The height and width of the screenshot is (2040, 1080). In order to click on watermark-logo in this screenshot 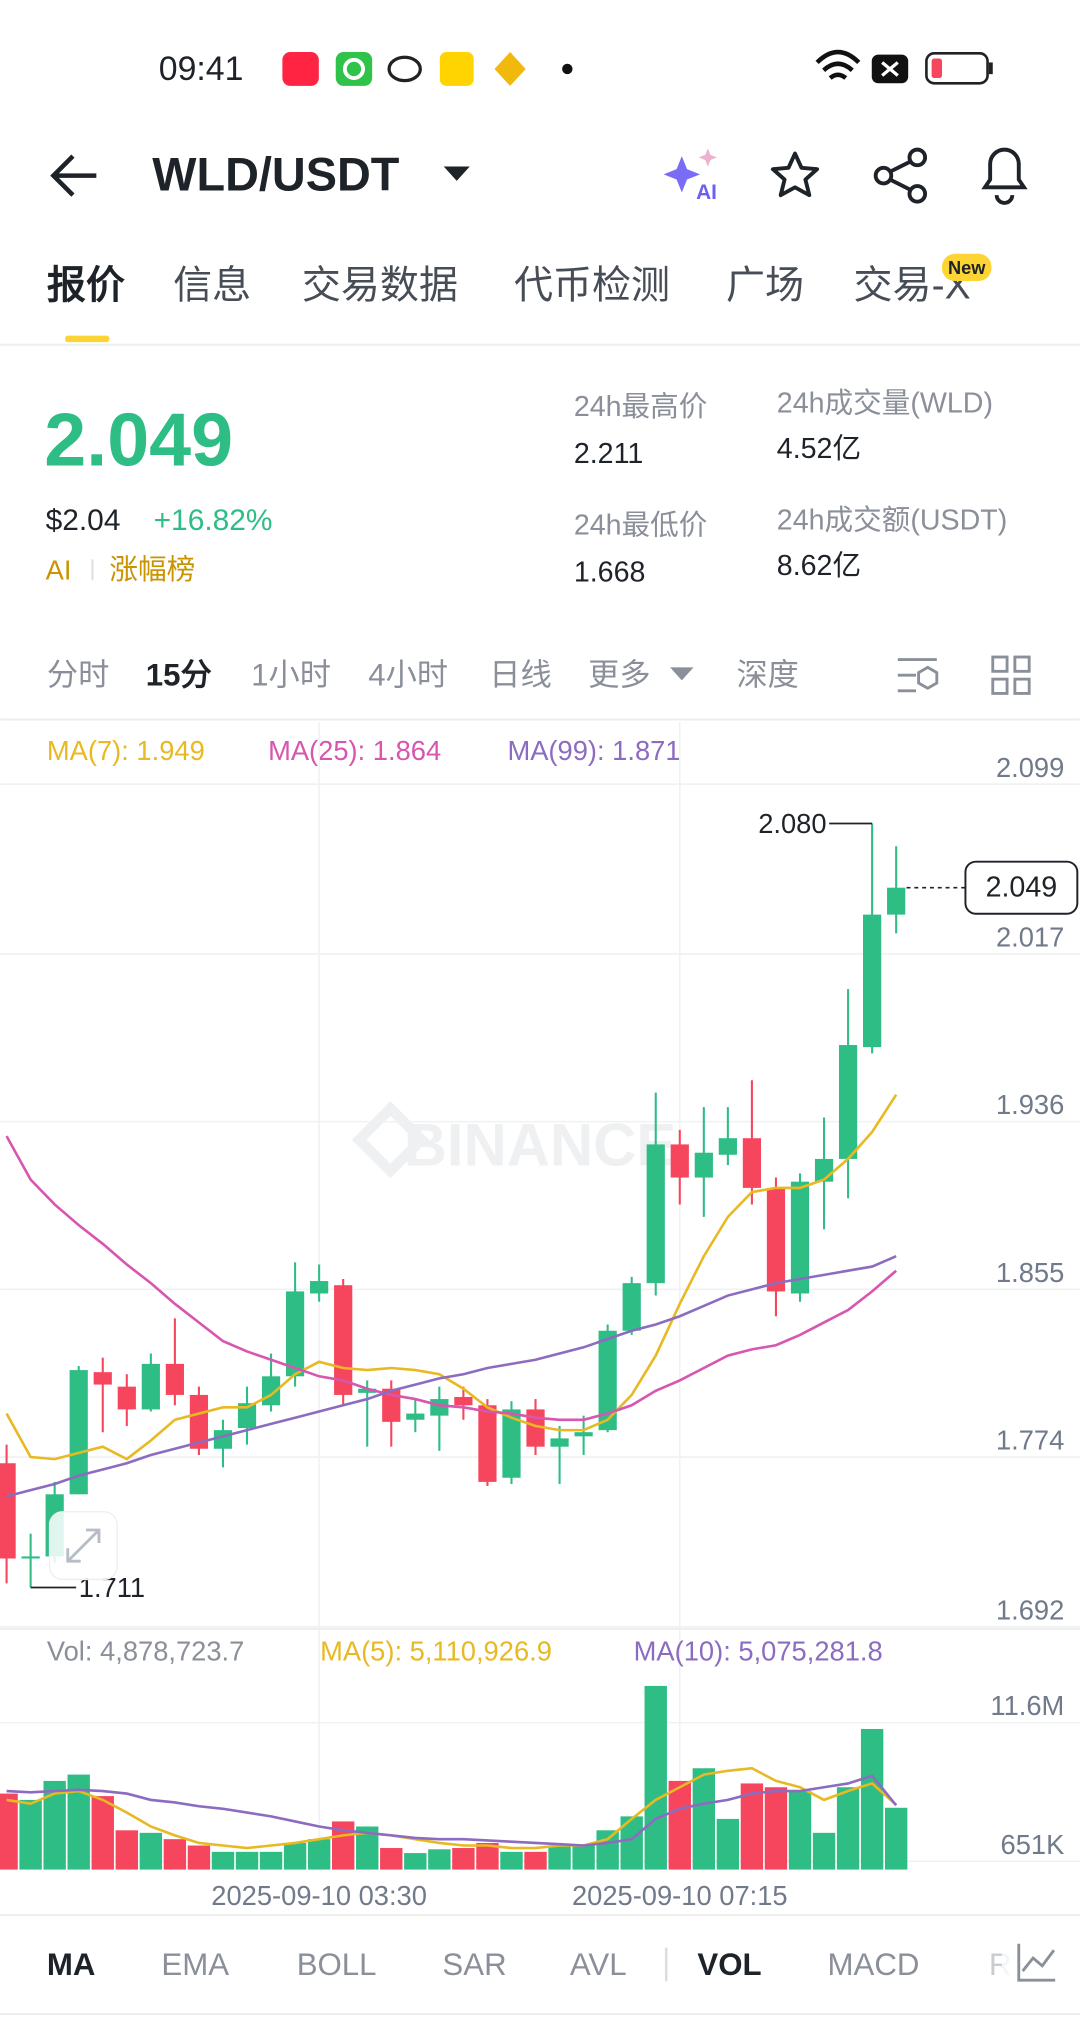, I will do `click(390, 1140)`.